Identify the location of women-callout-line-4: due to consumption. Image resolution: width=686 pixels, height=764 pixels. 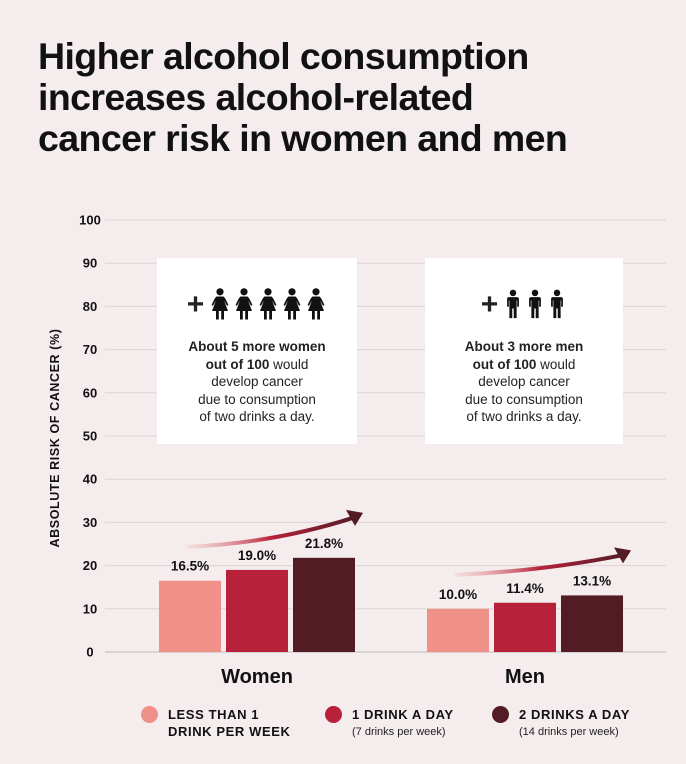
(257, 399).